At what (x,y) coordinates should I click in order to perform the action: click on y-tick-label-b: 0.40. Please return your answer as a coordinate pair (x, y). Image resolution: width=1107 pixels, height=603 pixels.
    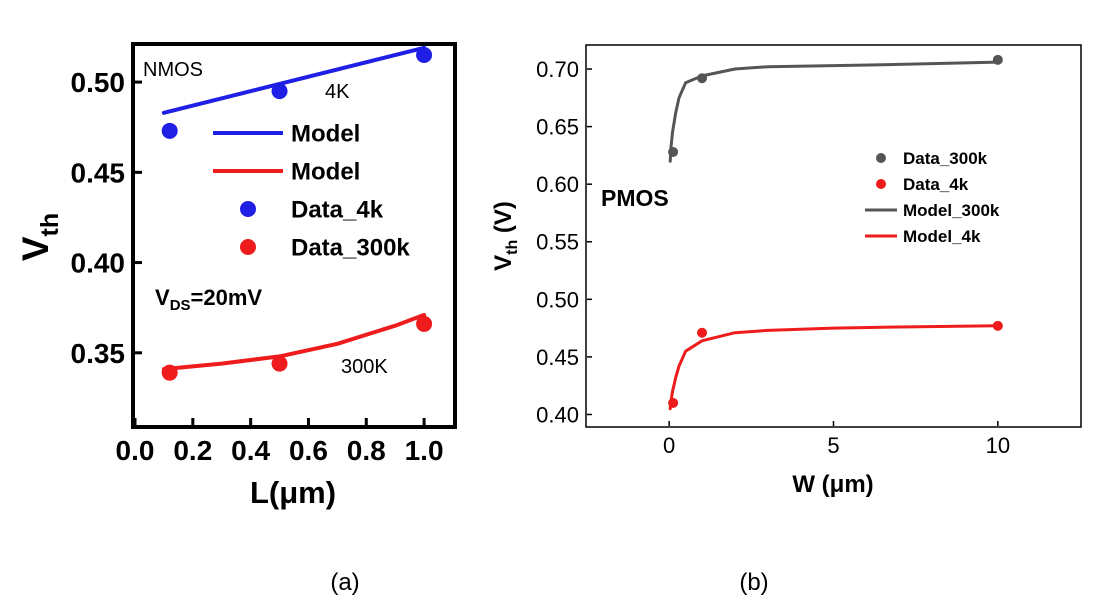
    Looking at the image, I should click on (557, 414).